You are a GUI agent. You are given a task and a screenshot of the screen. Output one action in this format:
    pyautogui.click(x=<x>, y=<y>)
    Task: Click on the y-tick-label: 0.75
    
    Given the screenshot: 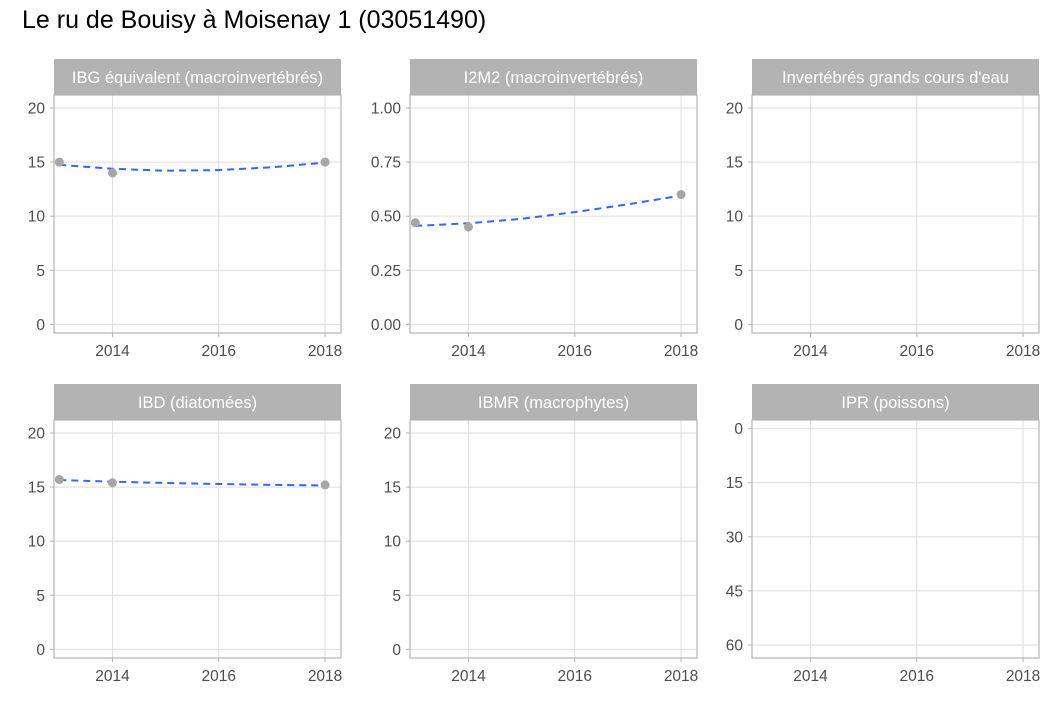 What is the action you would take?
    pyautogui.click(x=386, y=163)
    